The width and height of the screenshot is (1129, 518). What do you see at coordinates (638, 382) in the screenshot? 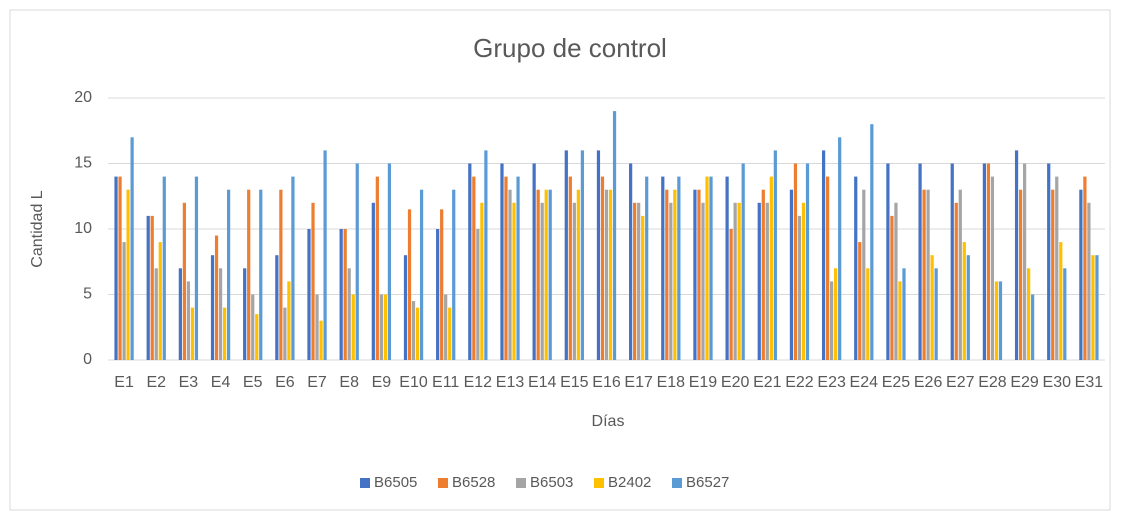
I see `x-tick-label: E17` at bounding box center [638, 382].